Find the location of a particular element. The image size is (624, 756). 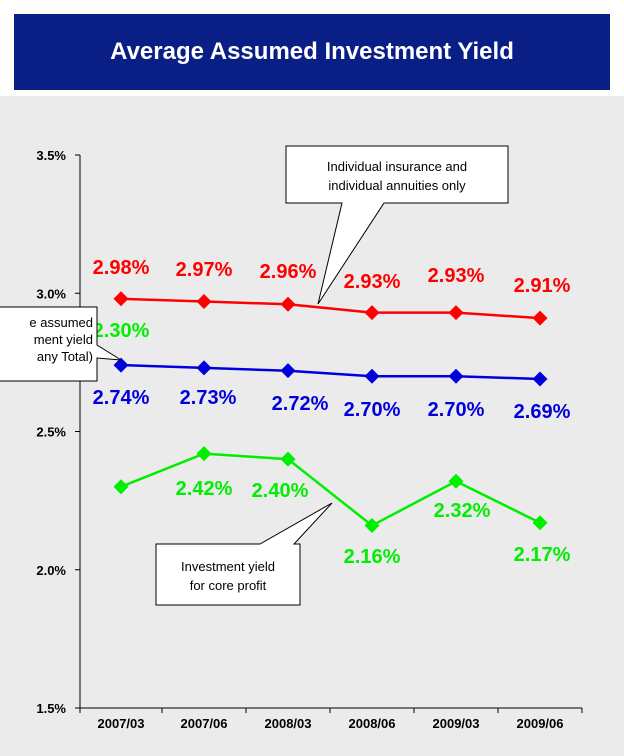

x-tick-label: 2009/06 is located at coordinates (540, 723).